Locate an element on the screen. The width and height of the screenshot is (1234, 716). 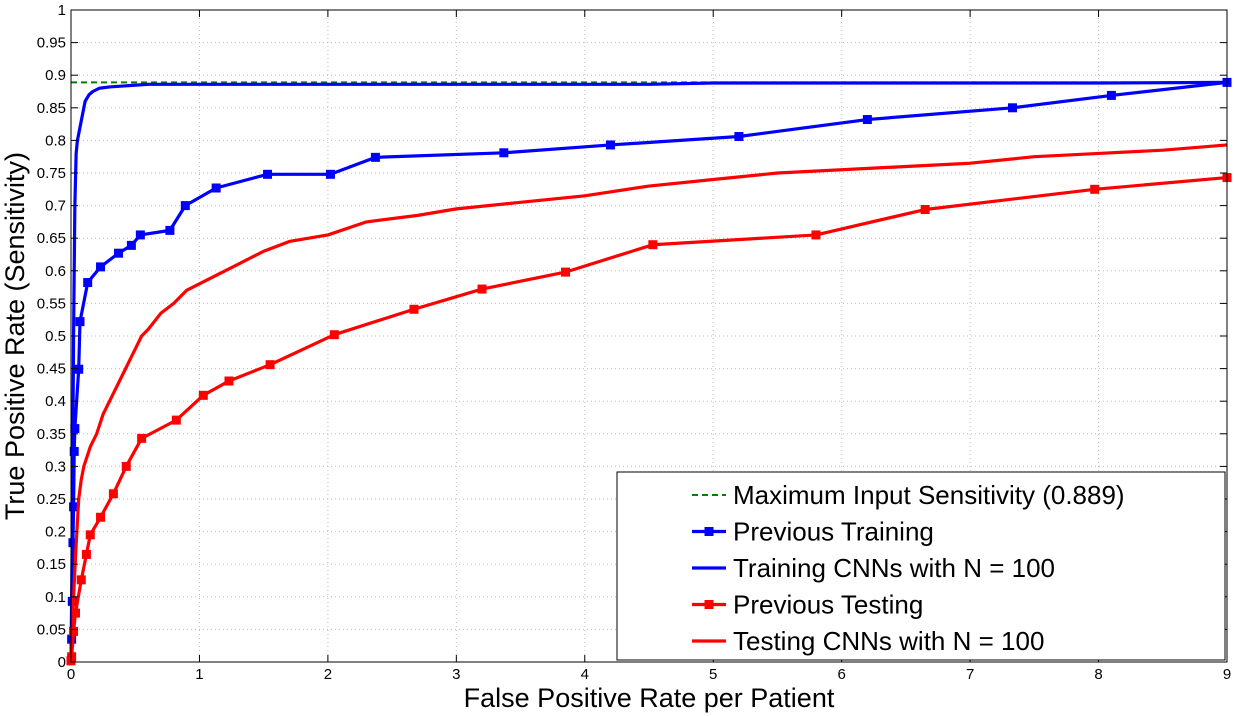
y-tick-label: 0.5 is located at coordinates (55, 336).